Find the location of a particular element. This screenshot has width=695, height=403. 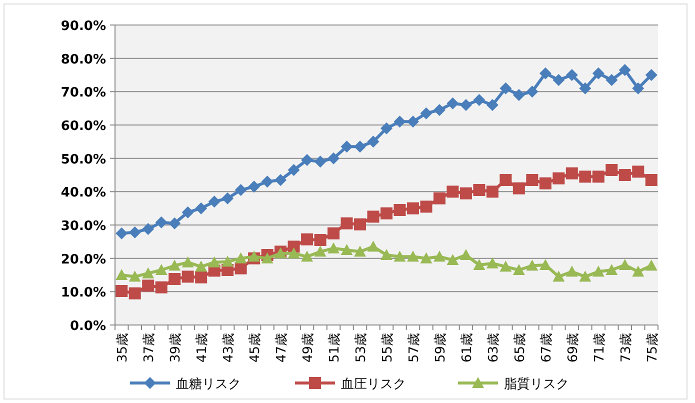

x-tick-label: 63歳 is located at coordinates (494, 348).